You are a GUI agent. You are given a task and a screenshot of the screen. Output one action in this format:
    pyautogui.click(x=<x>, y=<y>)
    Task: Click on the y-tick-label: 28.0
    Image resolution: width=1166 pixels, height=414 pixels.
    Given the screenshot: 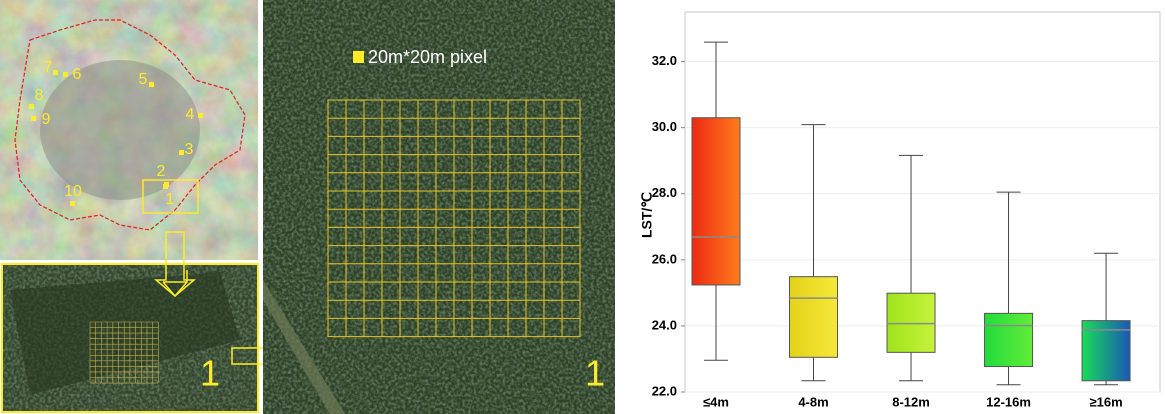 What is the action you would take?
    pyautogui.click(x=664, y=192)
    